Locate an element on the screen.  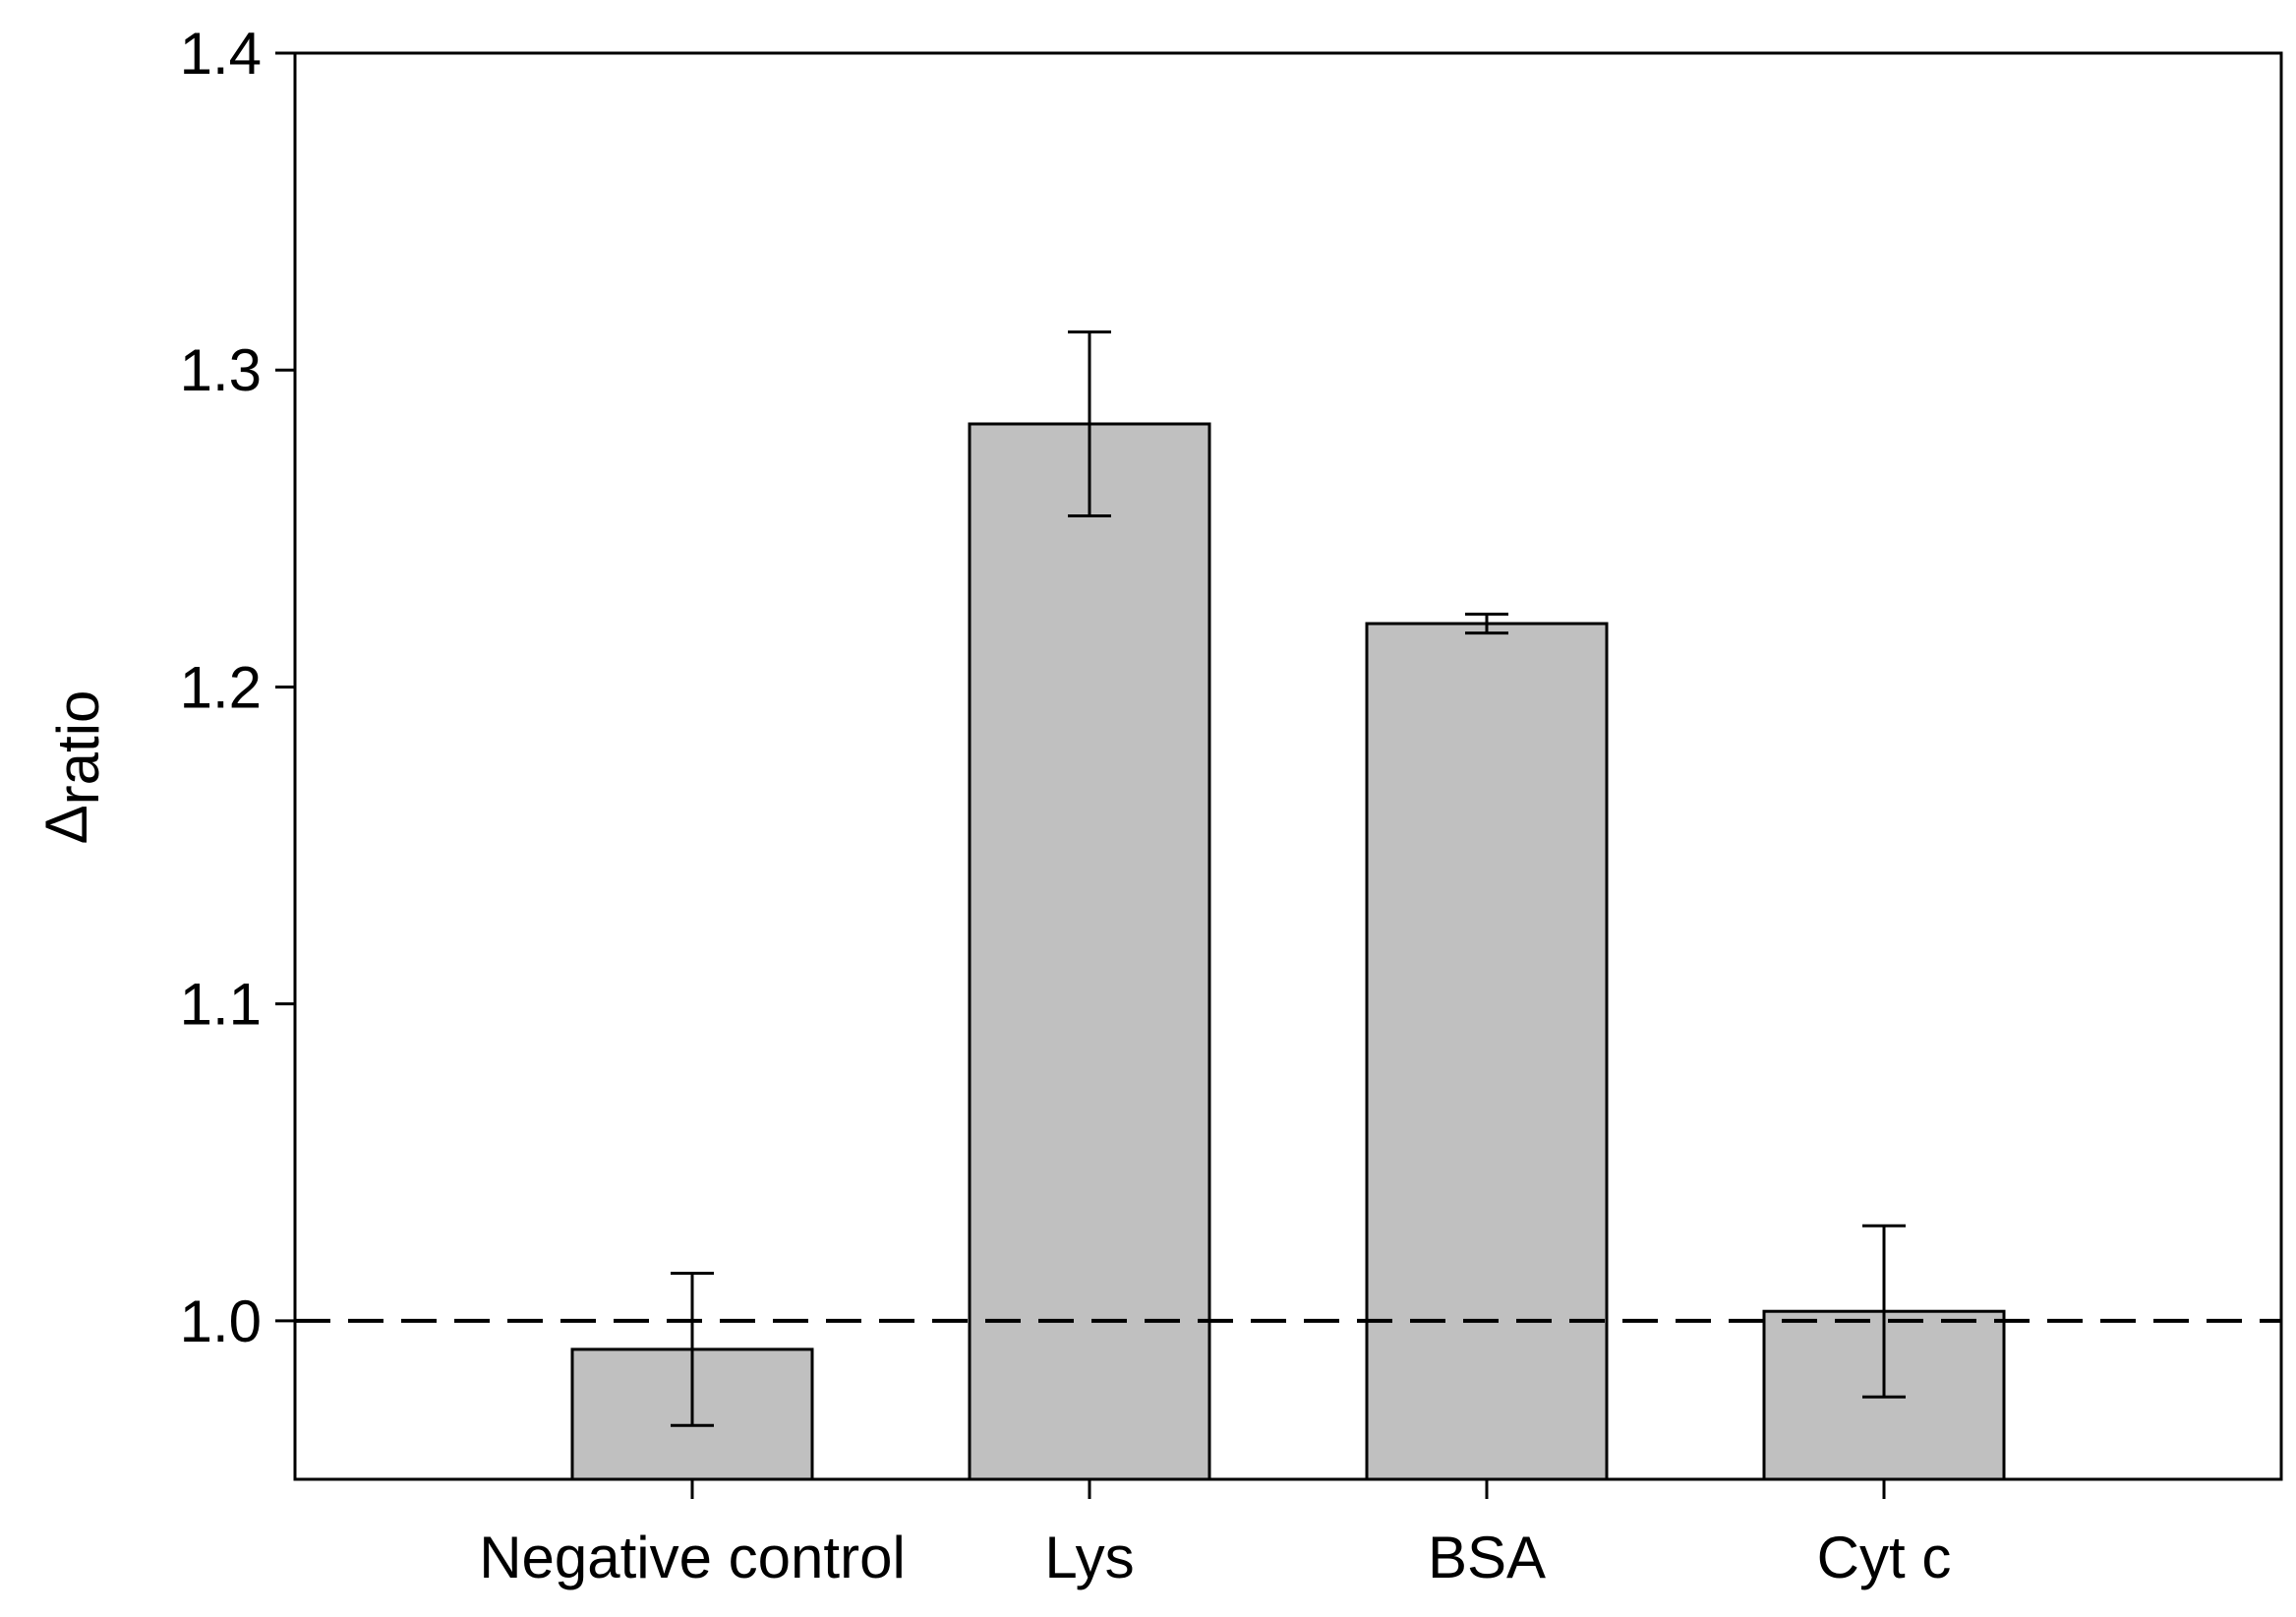
y-tick-label-0: 1.0 is located at coordinates (221, 1321).